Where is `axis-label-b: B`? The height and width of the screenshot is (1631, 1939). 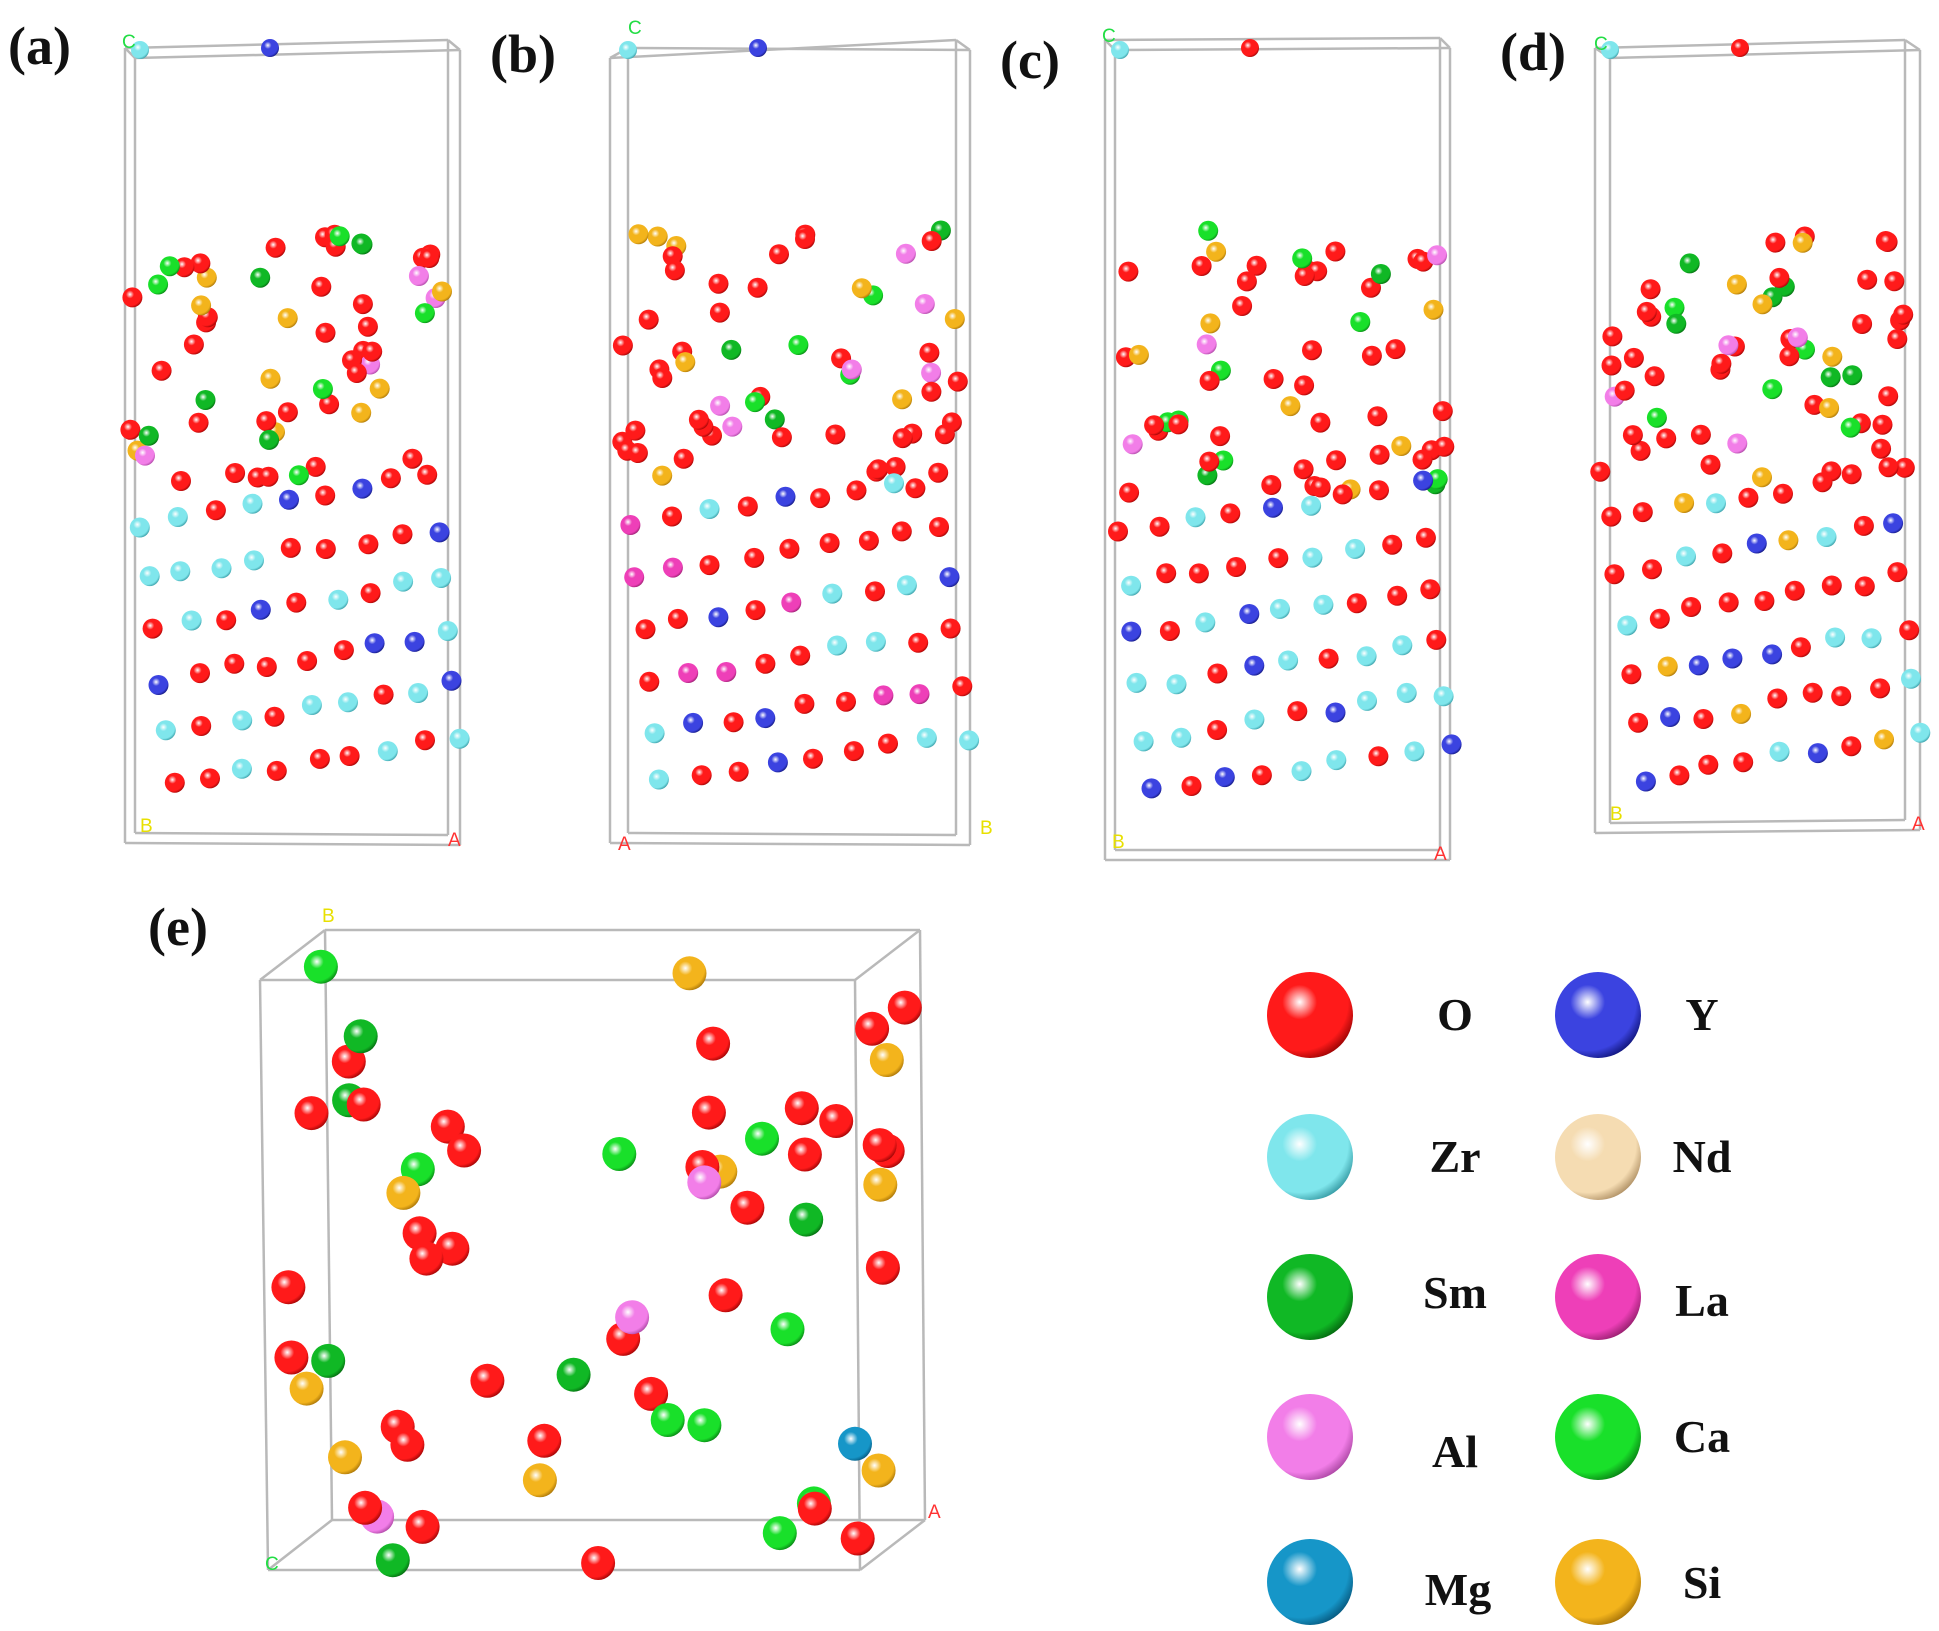
axis-label-b: B is located at coordinates (1616, 814).